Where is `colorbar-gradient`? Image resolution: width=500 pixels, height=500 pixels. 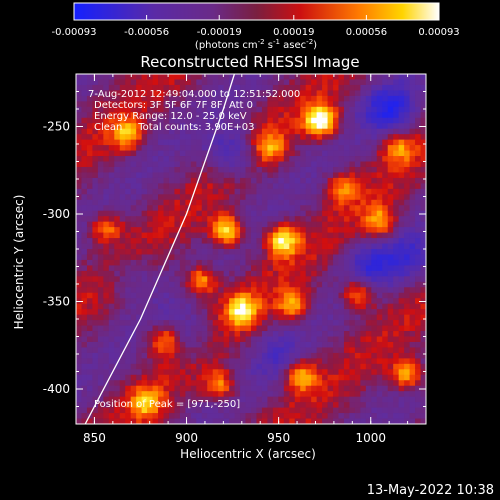 colorbar-gradient is located at coordinates (256, 11).